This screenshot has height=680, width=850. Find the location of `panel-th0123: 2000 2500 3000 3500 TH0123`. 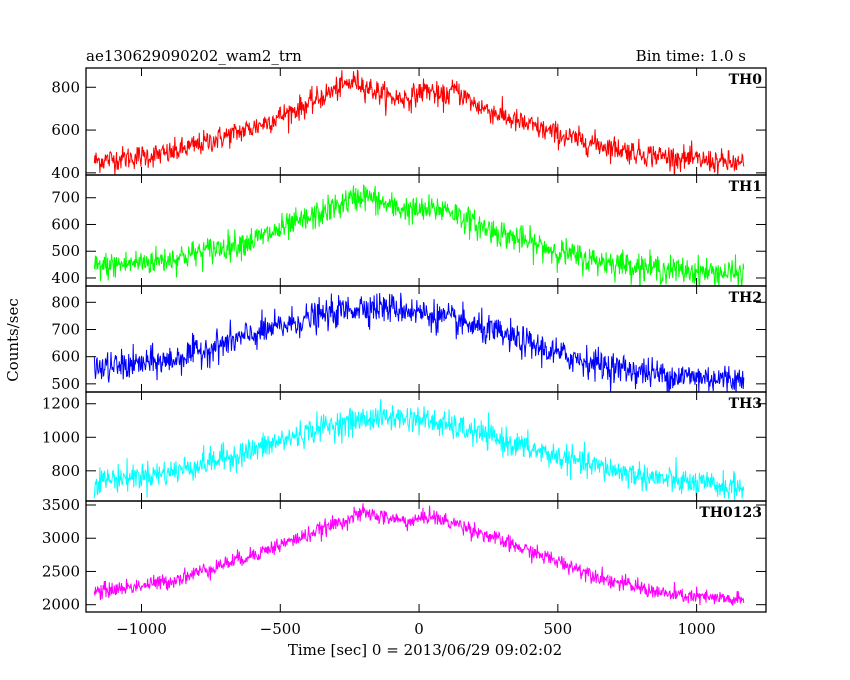

panel-th0123: 2000 2500 3000 3500 TH0123 is located at coordinates (404, 555).